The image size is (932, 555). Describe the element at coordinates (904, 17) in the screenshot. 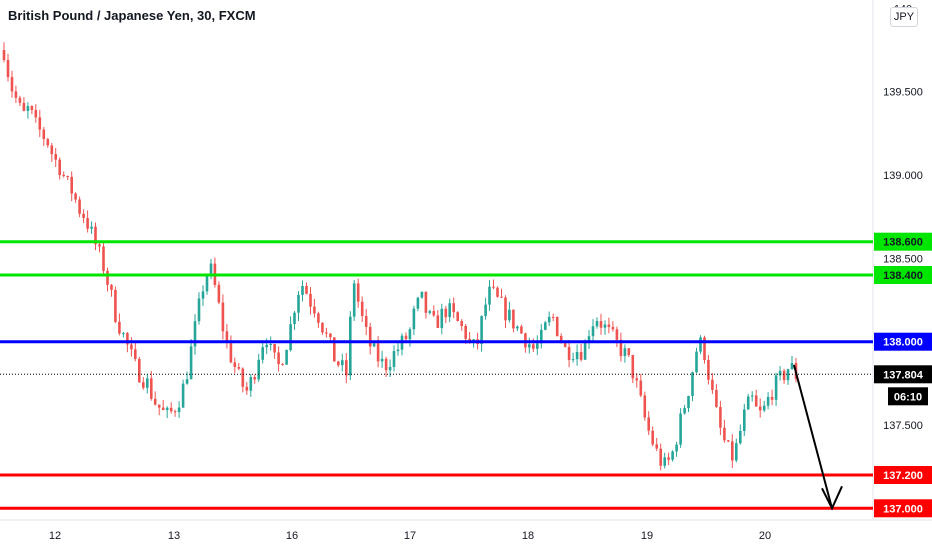

I see `currency-button: JPY` at that location.